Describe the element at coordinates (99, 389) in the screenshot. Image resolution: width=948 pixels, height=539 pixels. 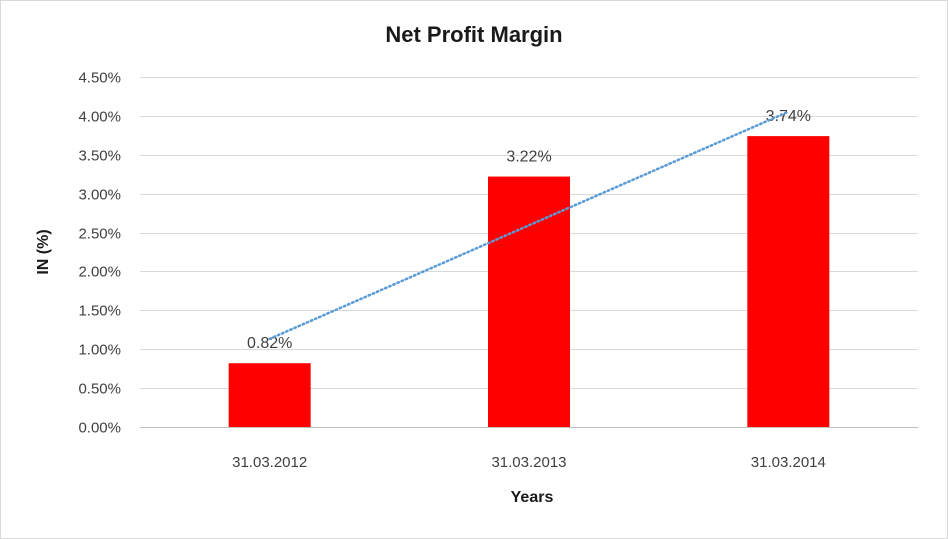
I see `y-tick-label: 0.50%` at that location.